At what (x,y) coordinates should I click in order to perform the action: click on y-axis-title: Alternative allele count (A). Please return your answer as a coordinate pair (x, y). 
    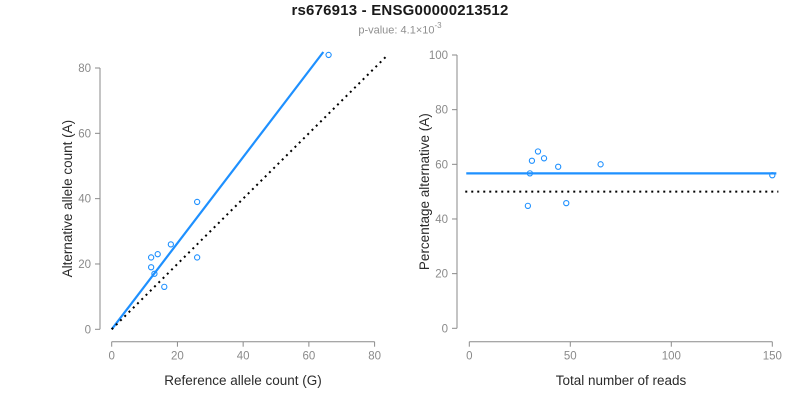
    Looking at the image, I should click on (67, 199).